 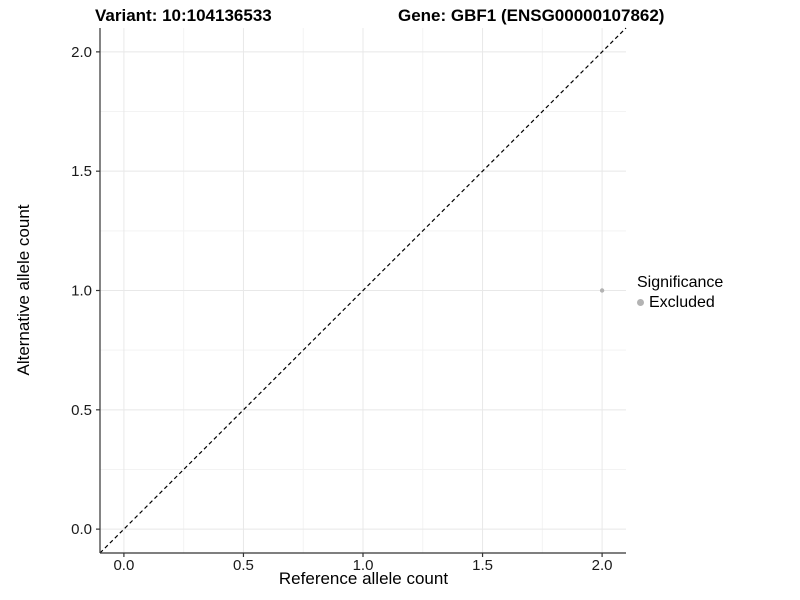 What do you see at coordinates (680, 292) in the screenshot?
I see `legend: Significance Excluded` at bounding box center [680, 292].